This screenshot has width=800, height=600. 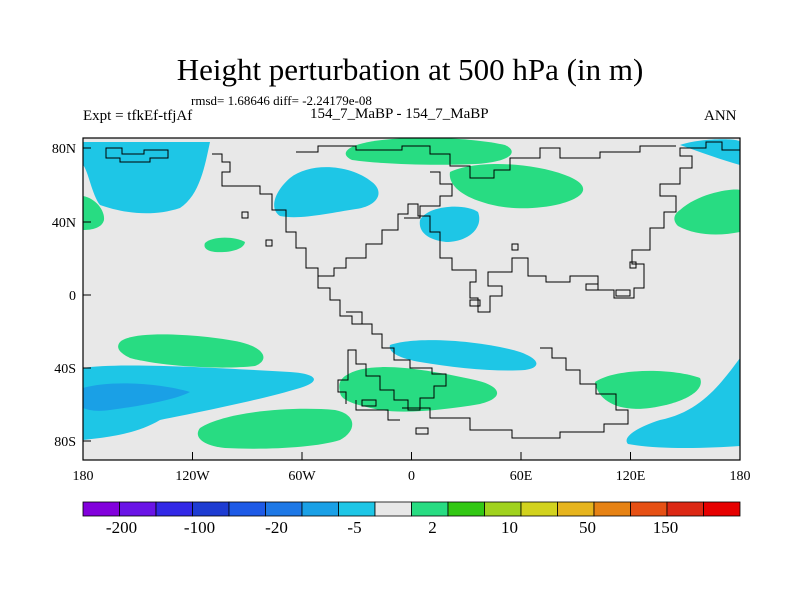 What do you see at coordinates (65, 369) in the screenshot?
I see `y-tick-label: 40S` at bounding box center [65, 369].